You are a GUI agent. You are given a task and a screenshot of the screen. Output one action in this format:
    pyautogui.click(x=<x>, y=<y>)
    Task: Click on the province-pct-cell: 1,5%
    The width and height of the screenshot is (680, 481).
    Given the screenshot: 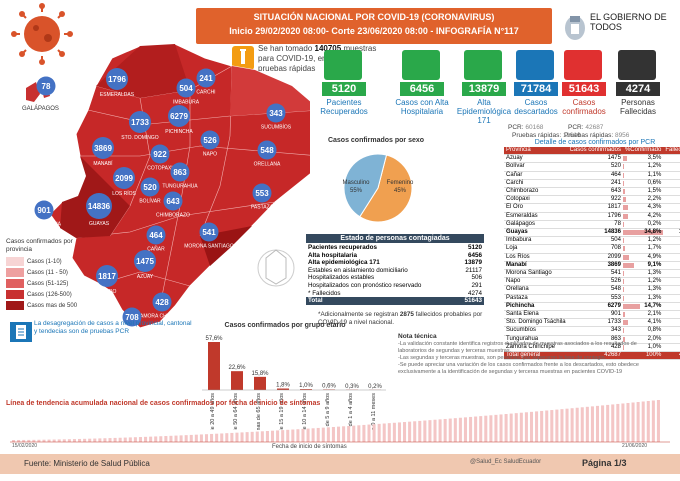 What is the action you would take?
    pyautogui.click(x=643, y=192)
    